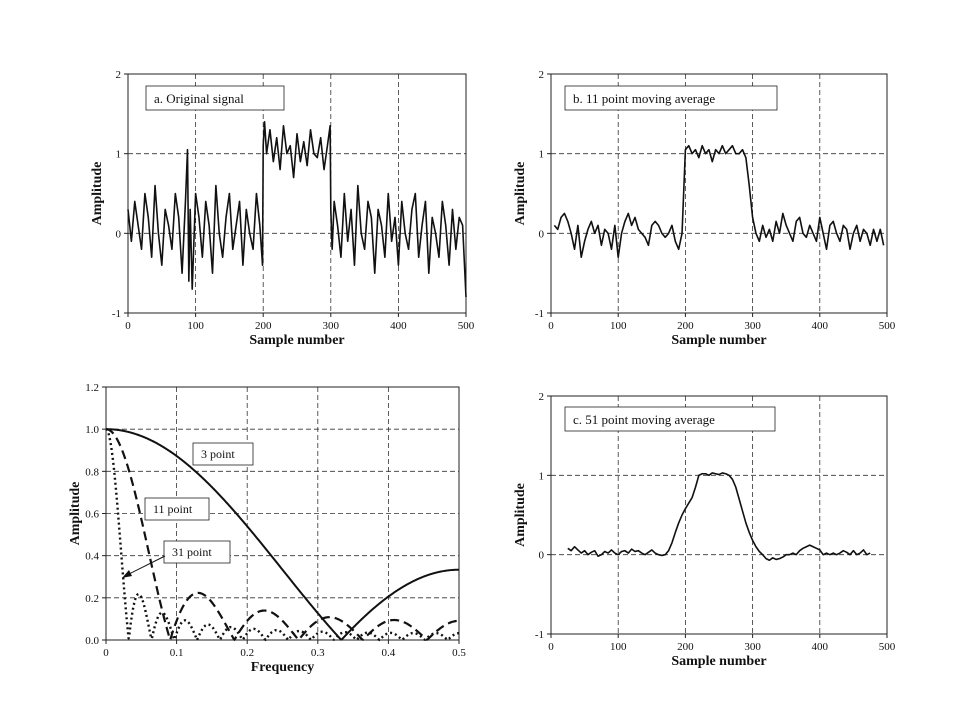 The image size is (960, 720). What do you see at coordinates (192, 552) in the screenshot?
I see `series-label-31-point: 31 point` at bounding box center [192, 552].